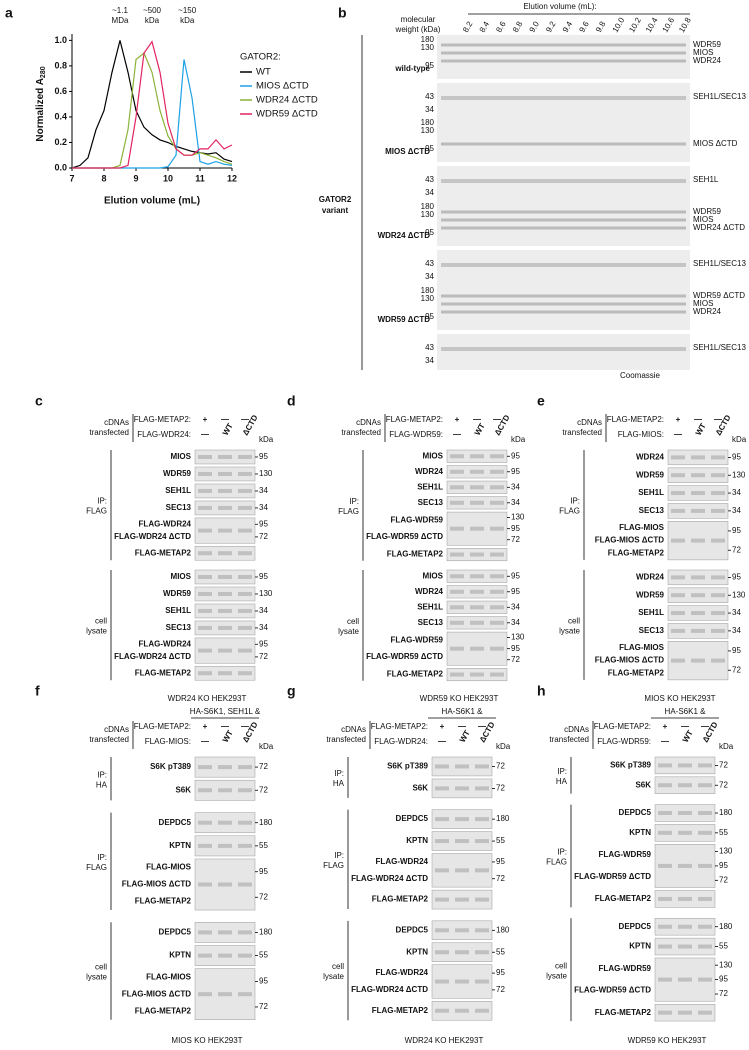 The image size is (749, 1050). What do you see at coordinates (622, 726) in the screenshot?
I see `condition-label: FLAG-METAP2:` at bounding box center [622, 726].